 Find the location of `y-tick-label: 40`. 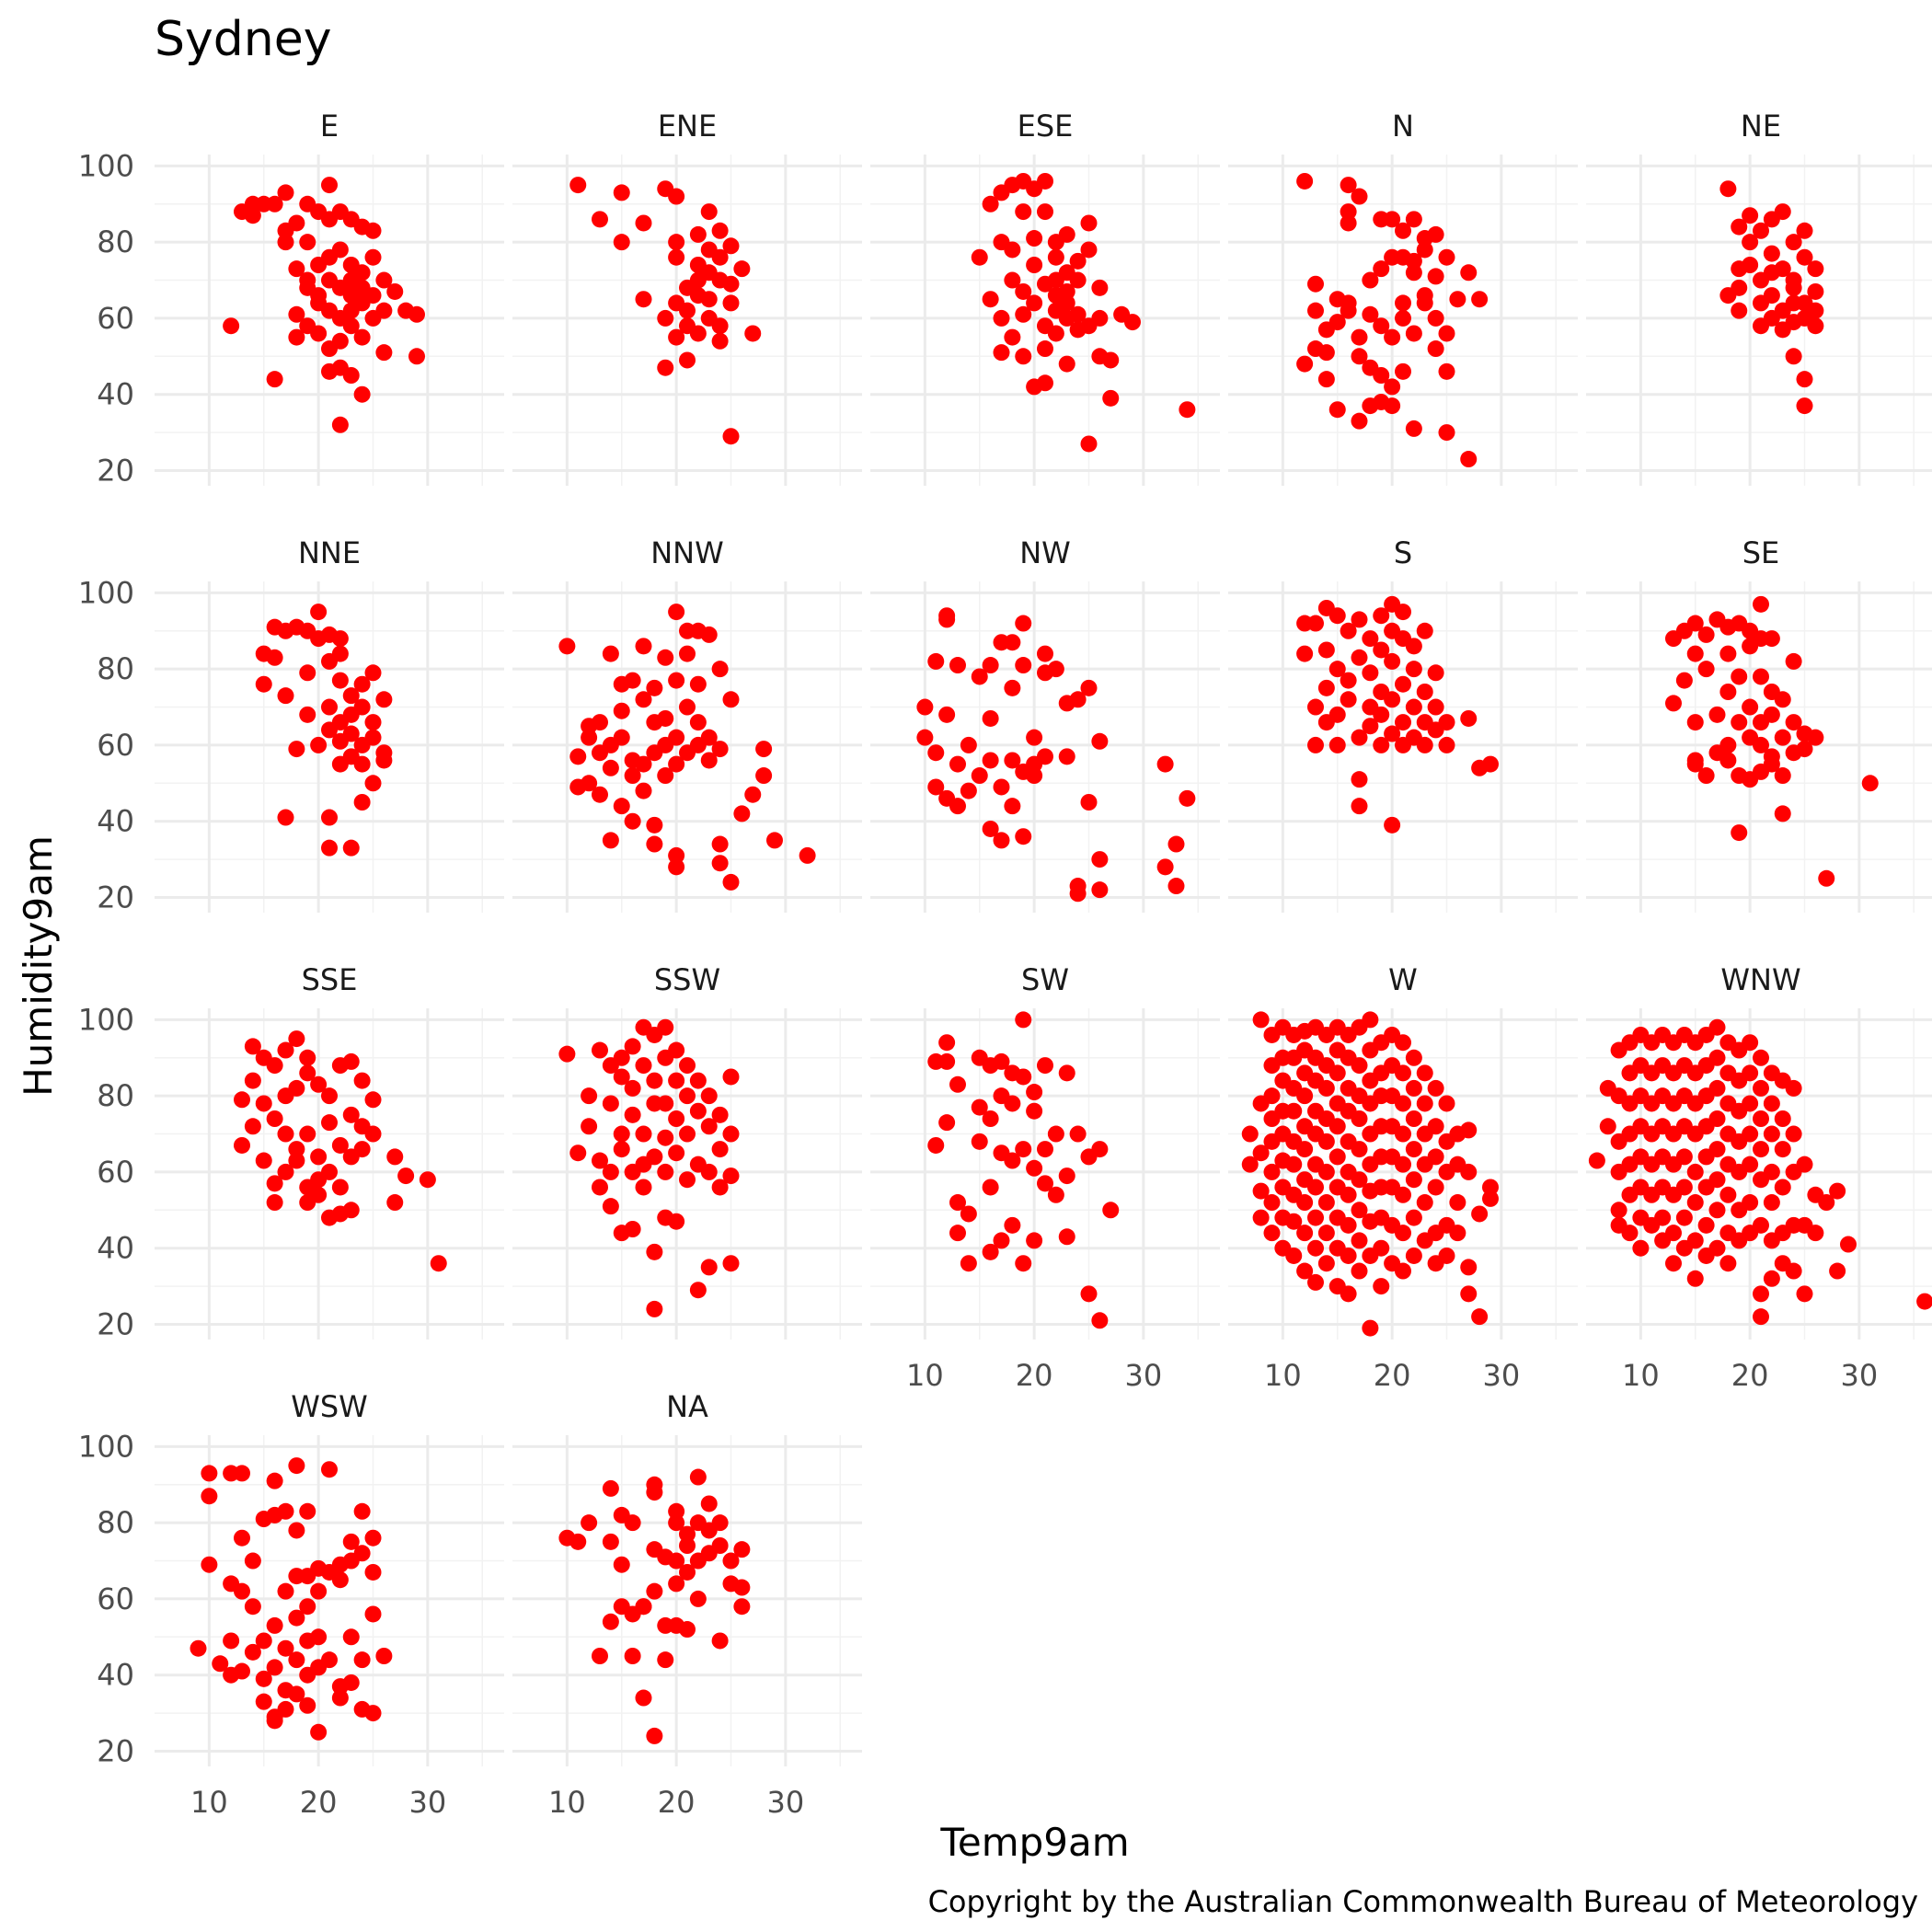

y-tick-label: 40 is located at coordinates (115, 1248).